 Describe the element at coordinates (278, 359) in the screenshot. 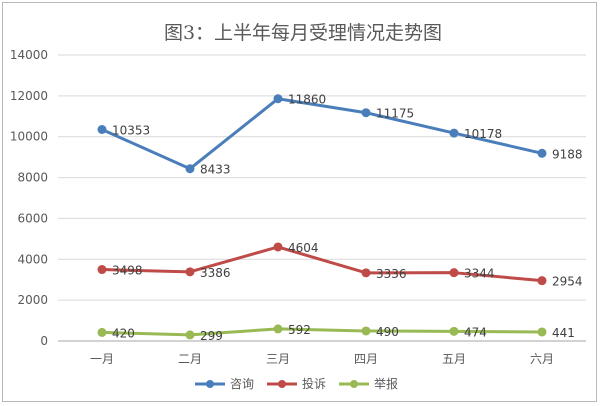

I see `x-tick-label: 三月` at that location.